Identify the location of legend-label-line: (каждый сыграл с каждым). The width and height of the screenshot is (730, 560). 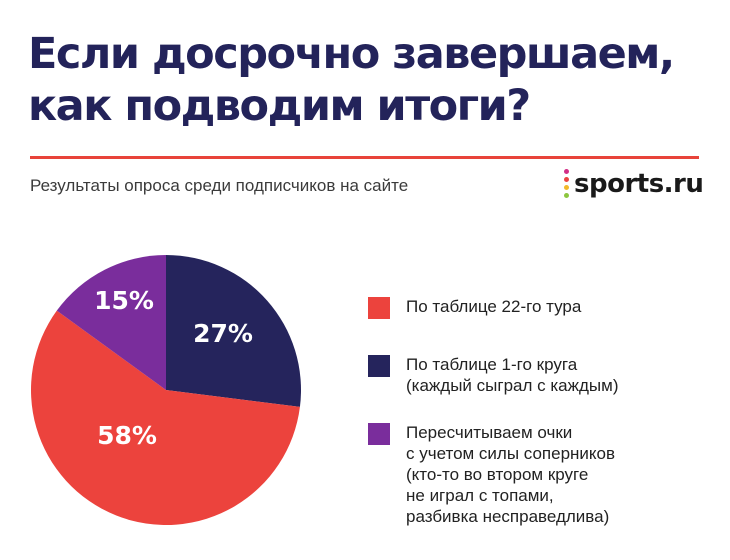
(512, 385).